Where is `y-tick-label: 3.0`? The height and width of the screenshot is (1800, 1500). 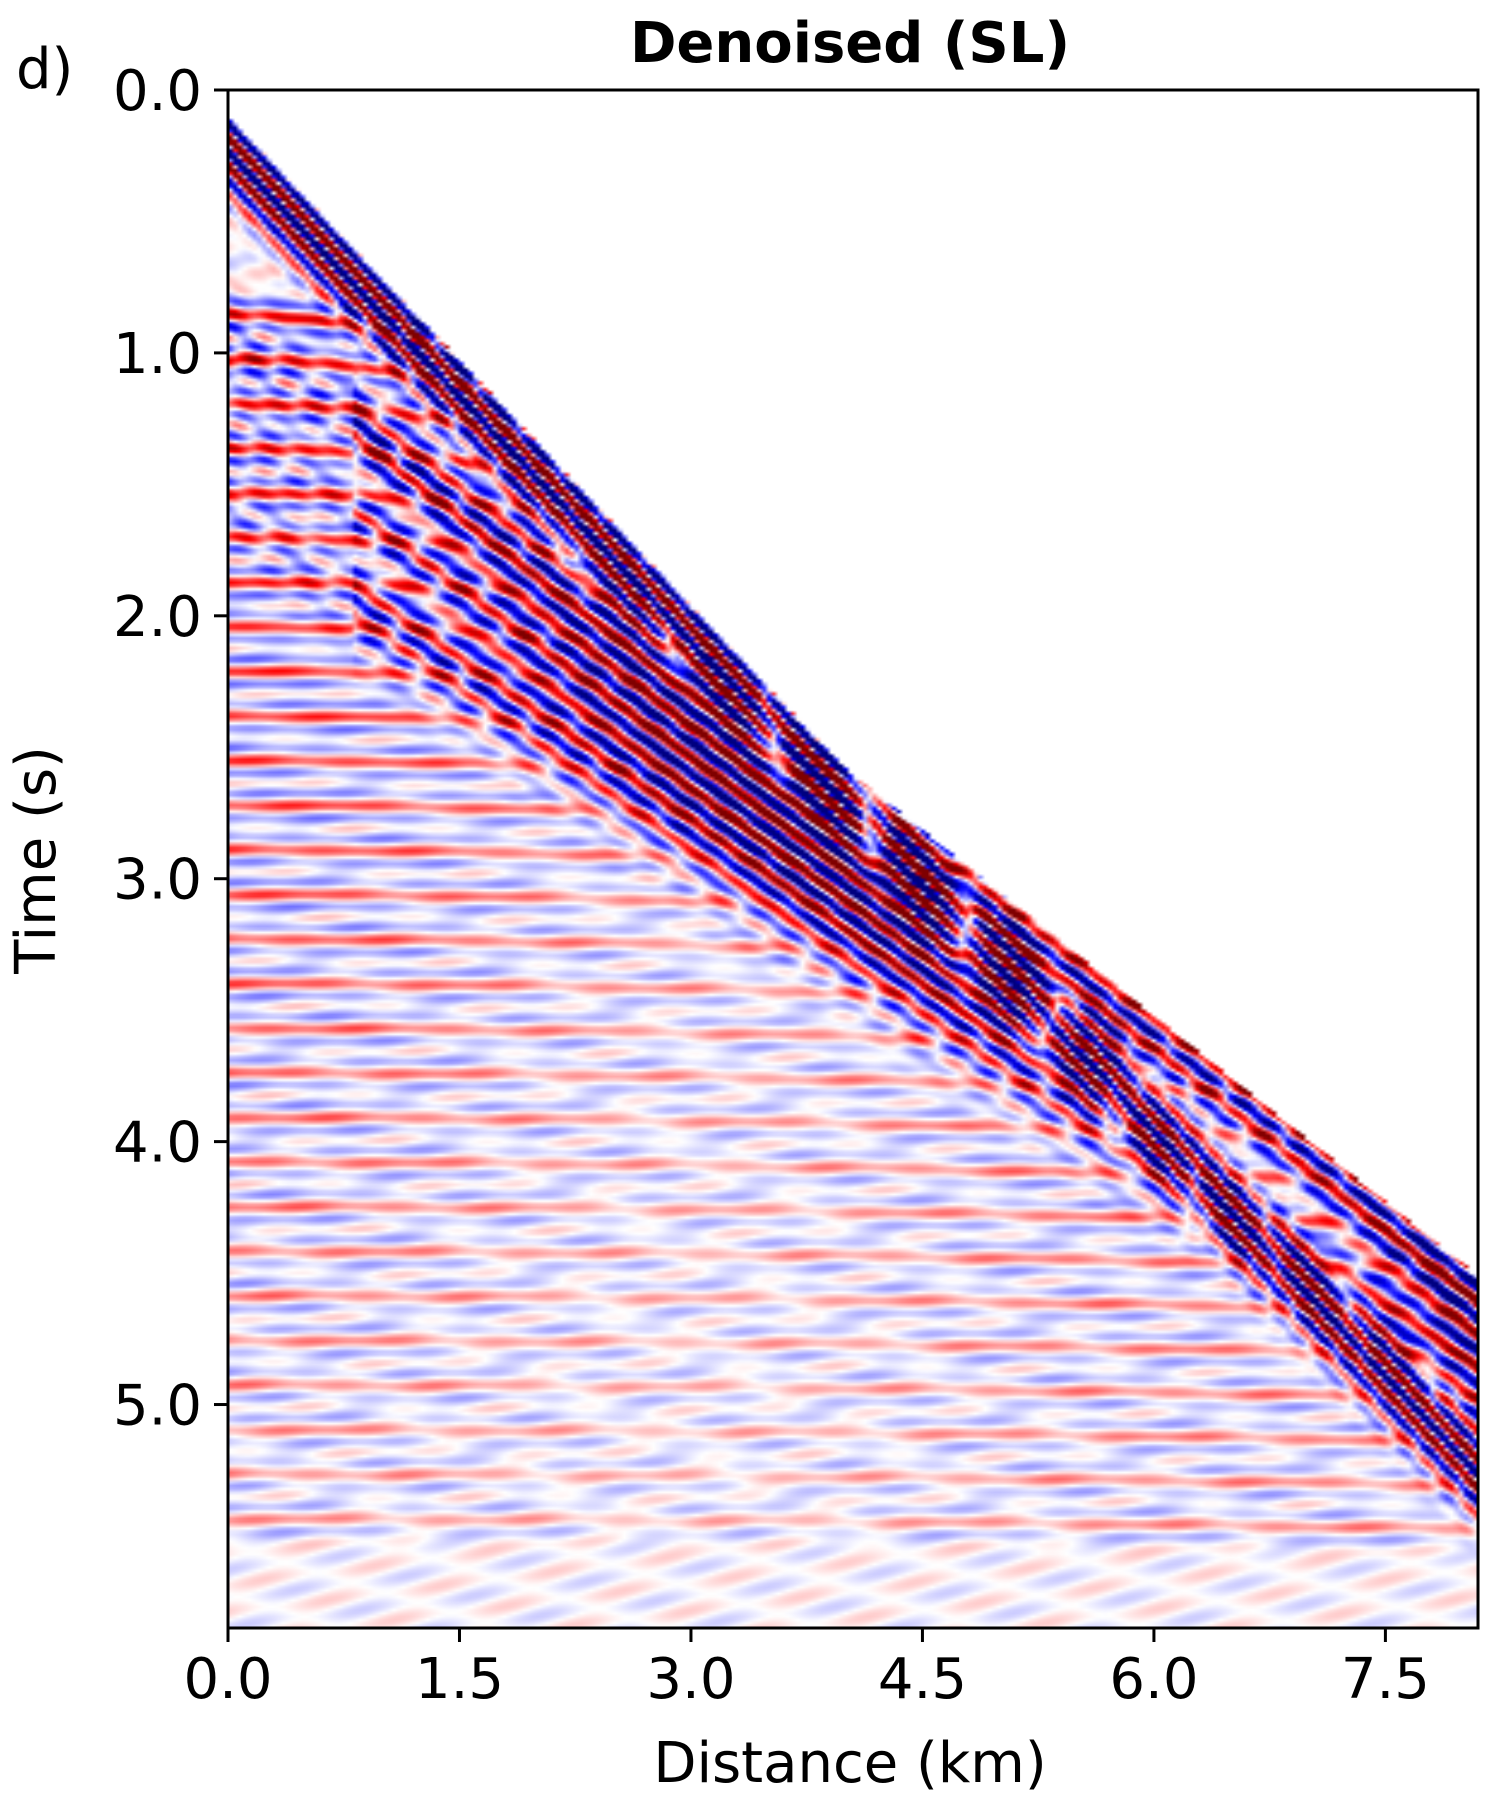
y-tick-label: 3.0 is located at coordinates (157, 880).